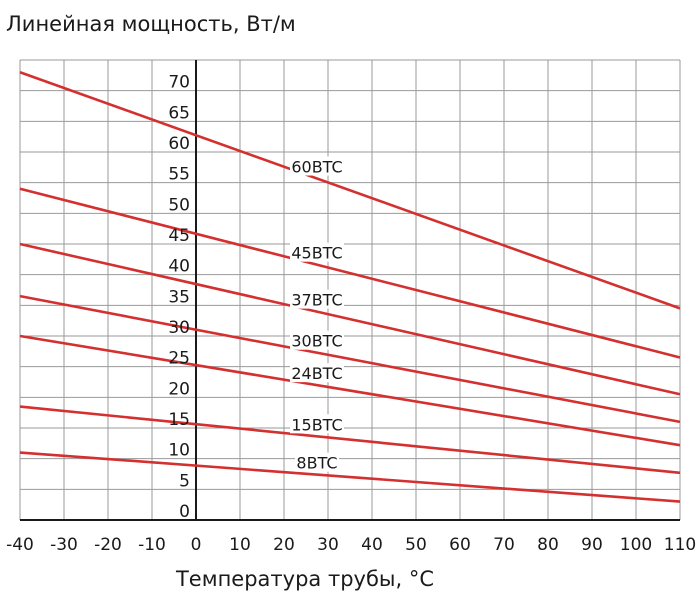 This screenshot has height=610, width=698. What do you see at coordinates (196, 545) in the screenshot?
I see `x-tick-label: 0` at bounding box center [196, 545].